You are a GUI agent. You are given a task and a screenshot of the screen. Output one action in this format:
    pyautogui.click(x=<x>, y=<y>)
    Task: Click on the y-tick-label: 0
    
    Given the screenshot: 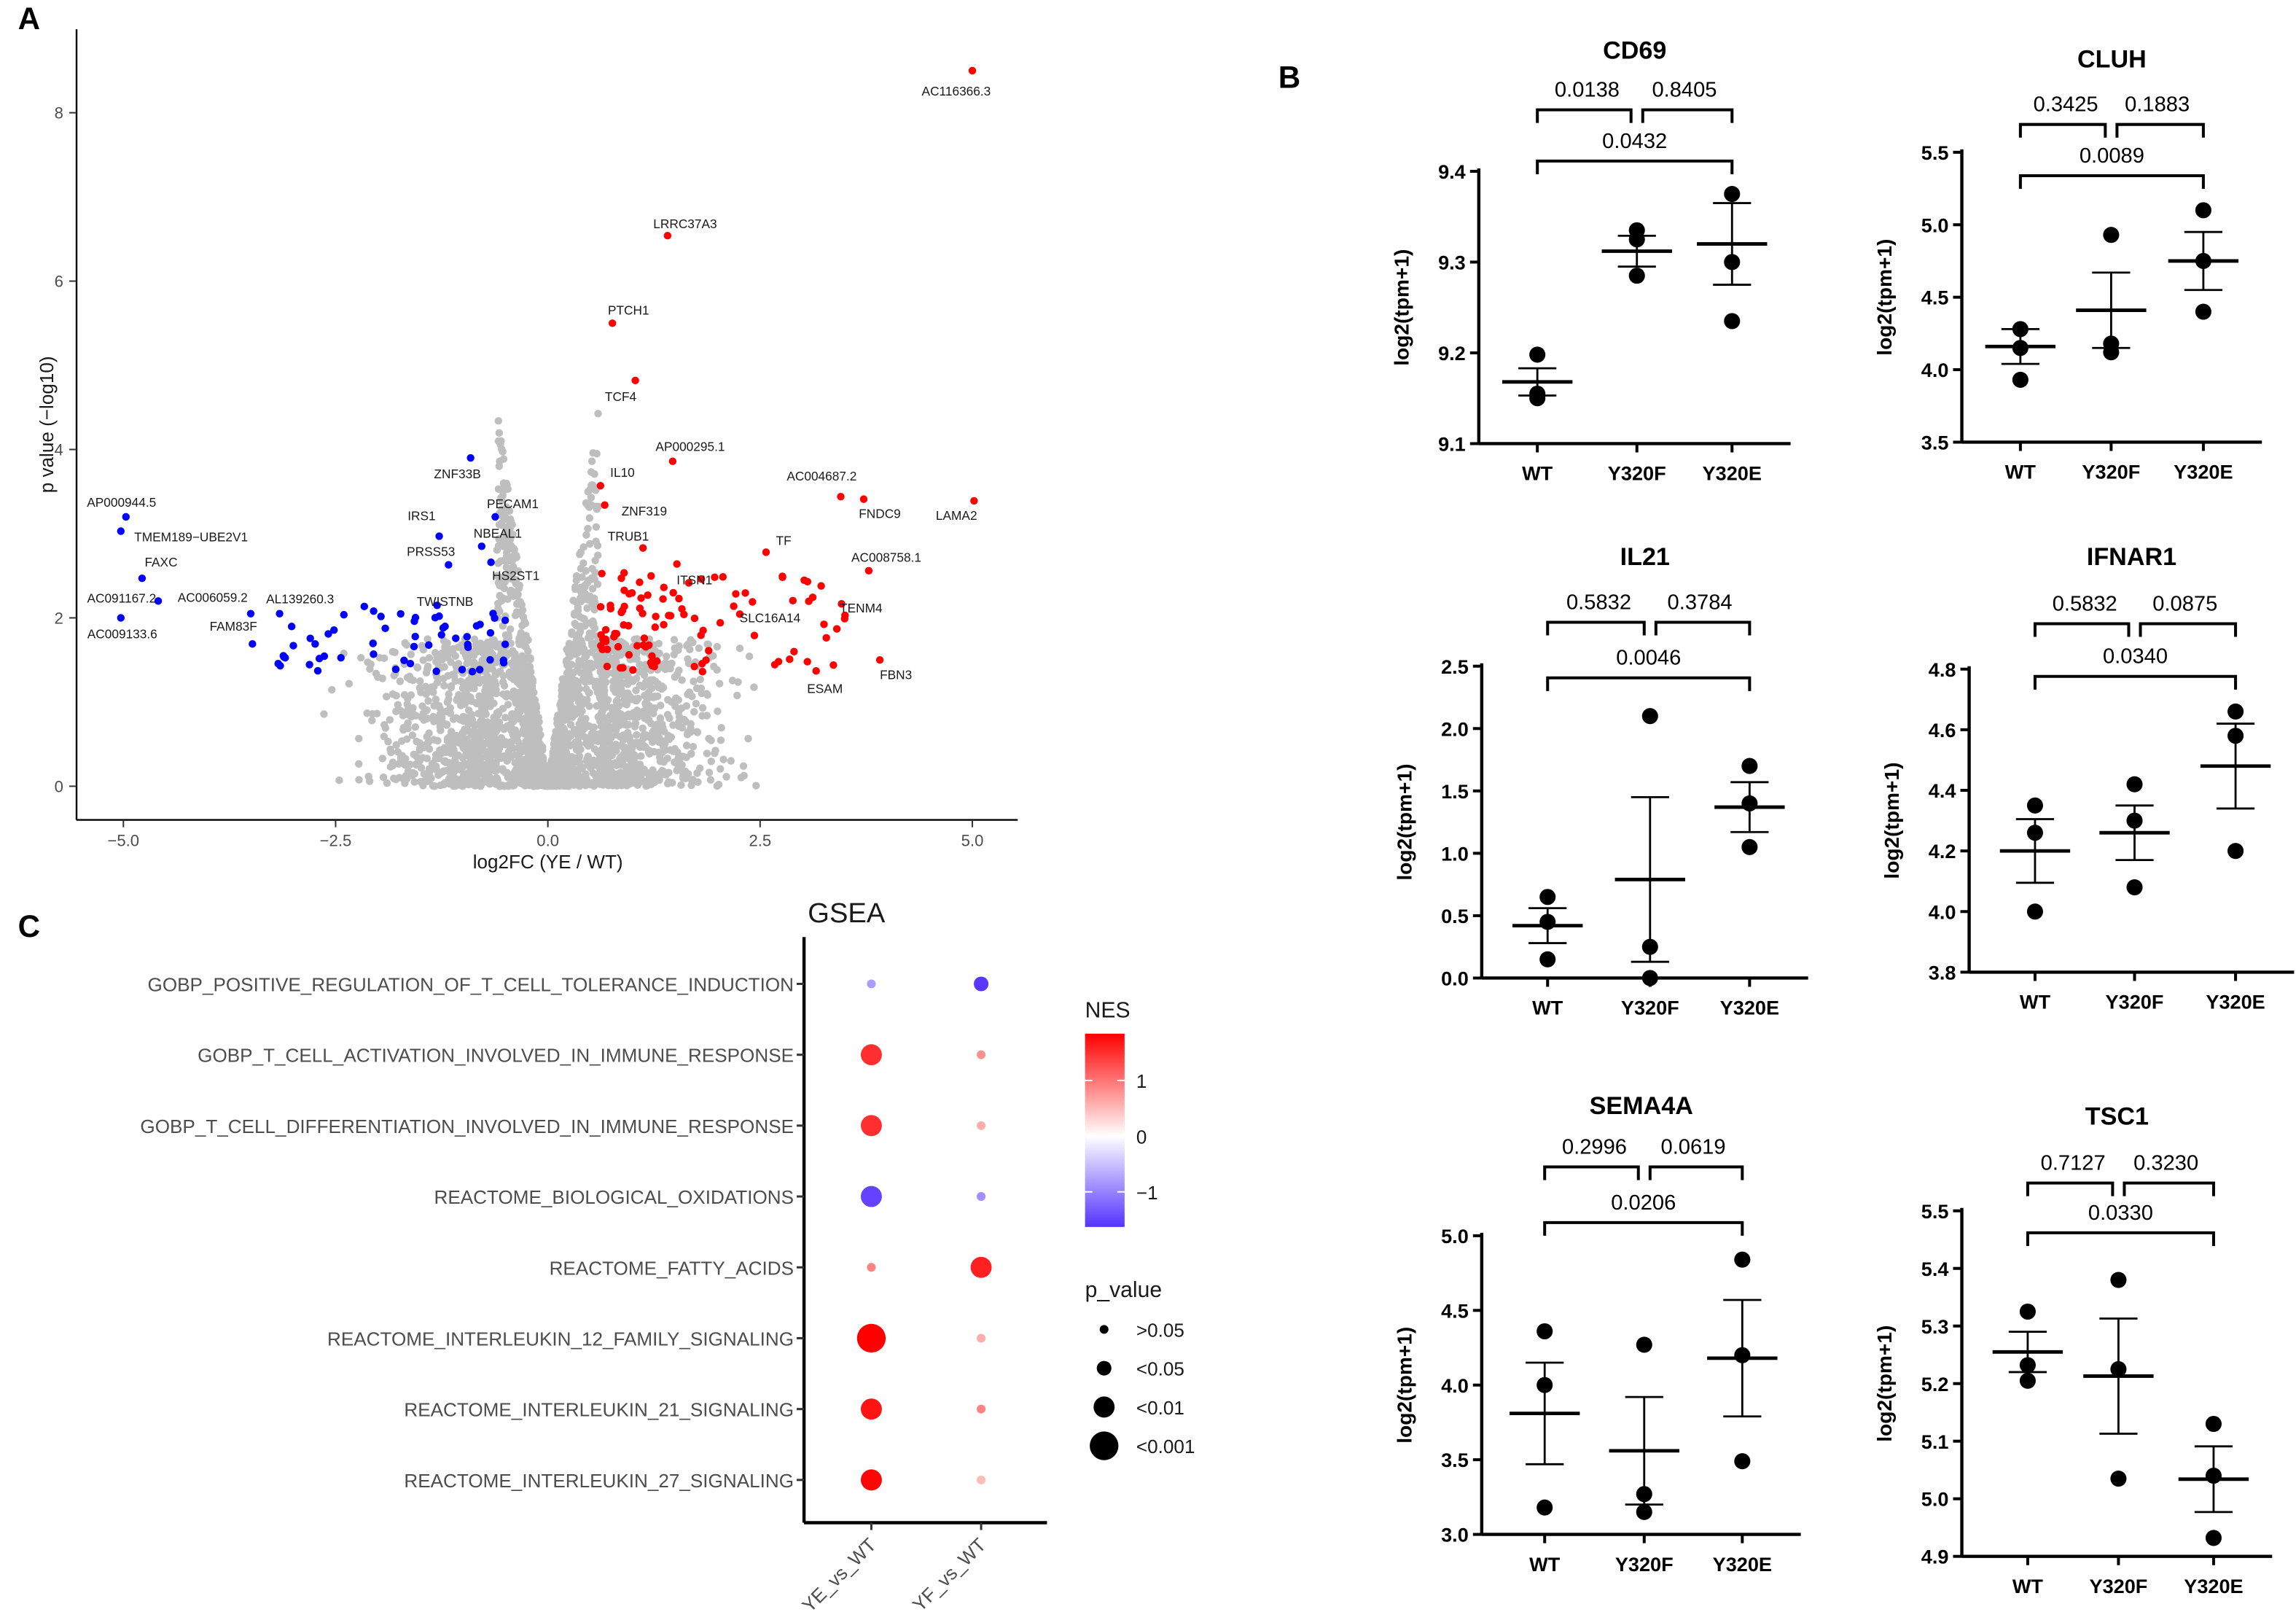 What is the action you would take?
    pyautogui.click(x=59, y=786)
    